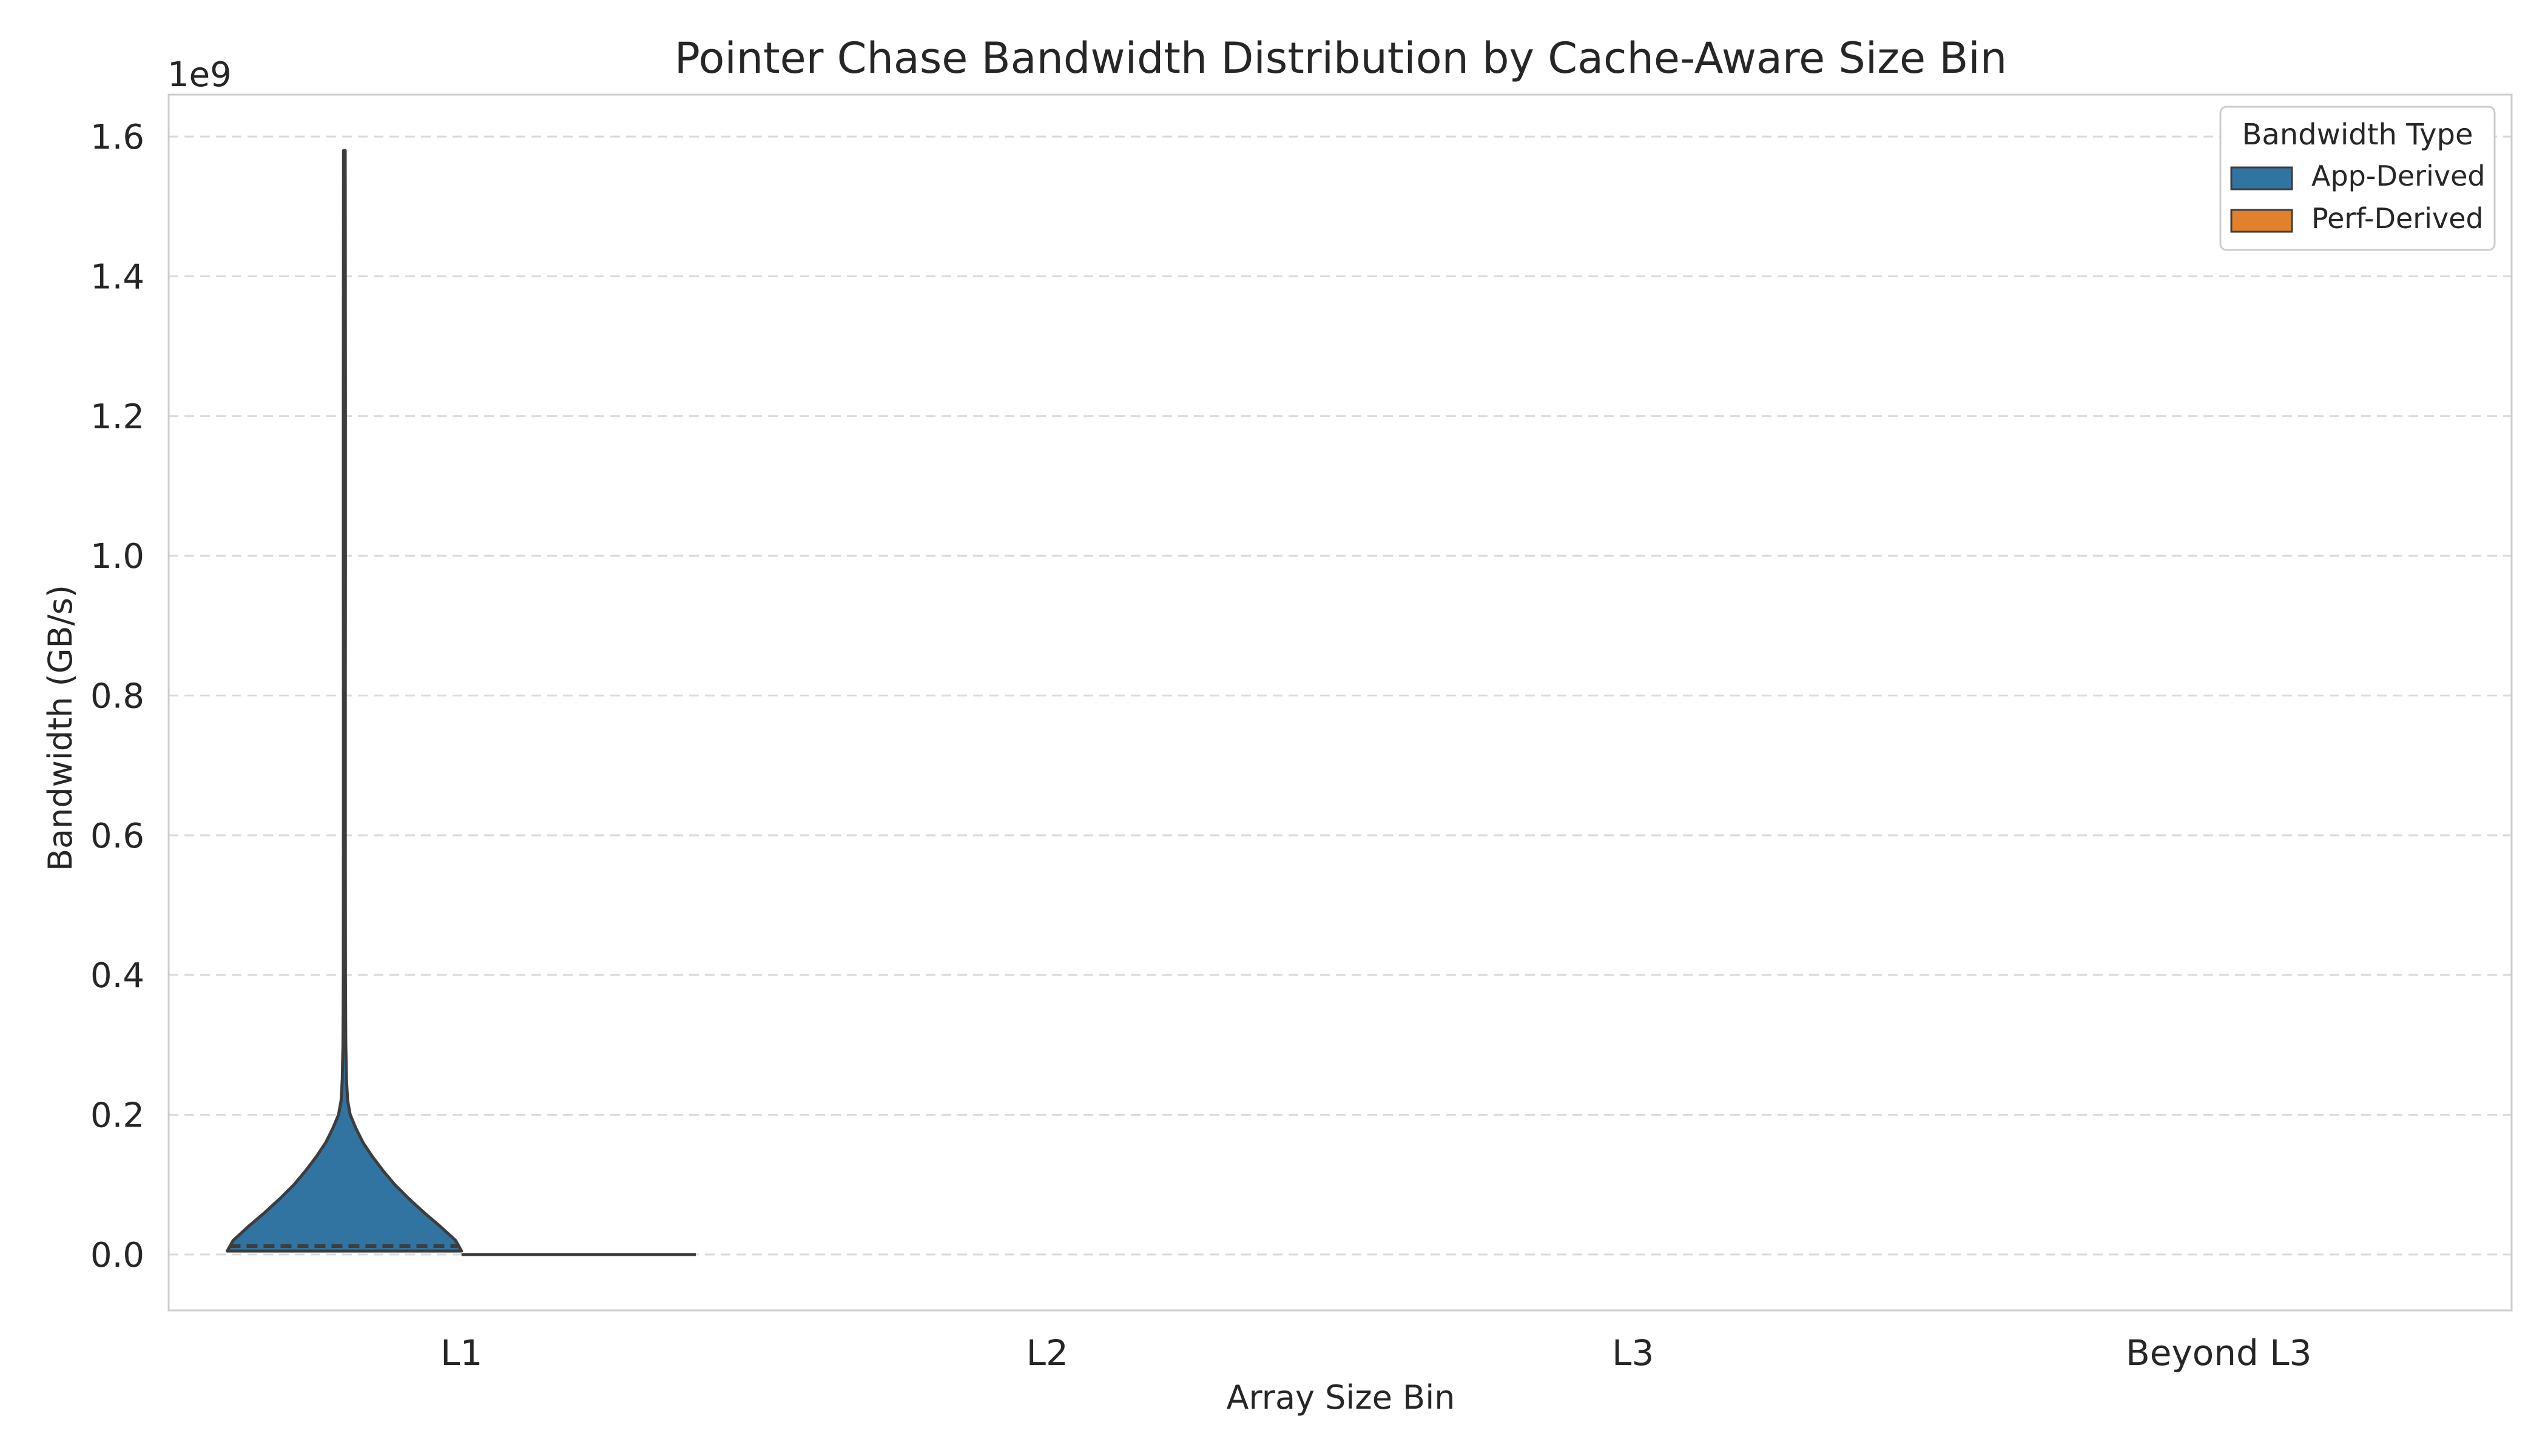  Describe the element at coordinates (117, 277) in the screenshot. I see `y-tick-label: 1.4` at that location.